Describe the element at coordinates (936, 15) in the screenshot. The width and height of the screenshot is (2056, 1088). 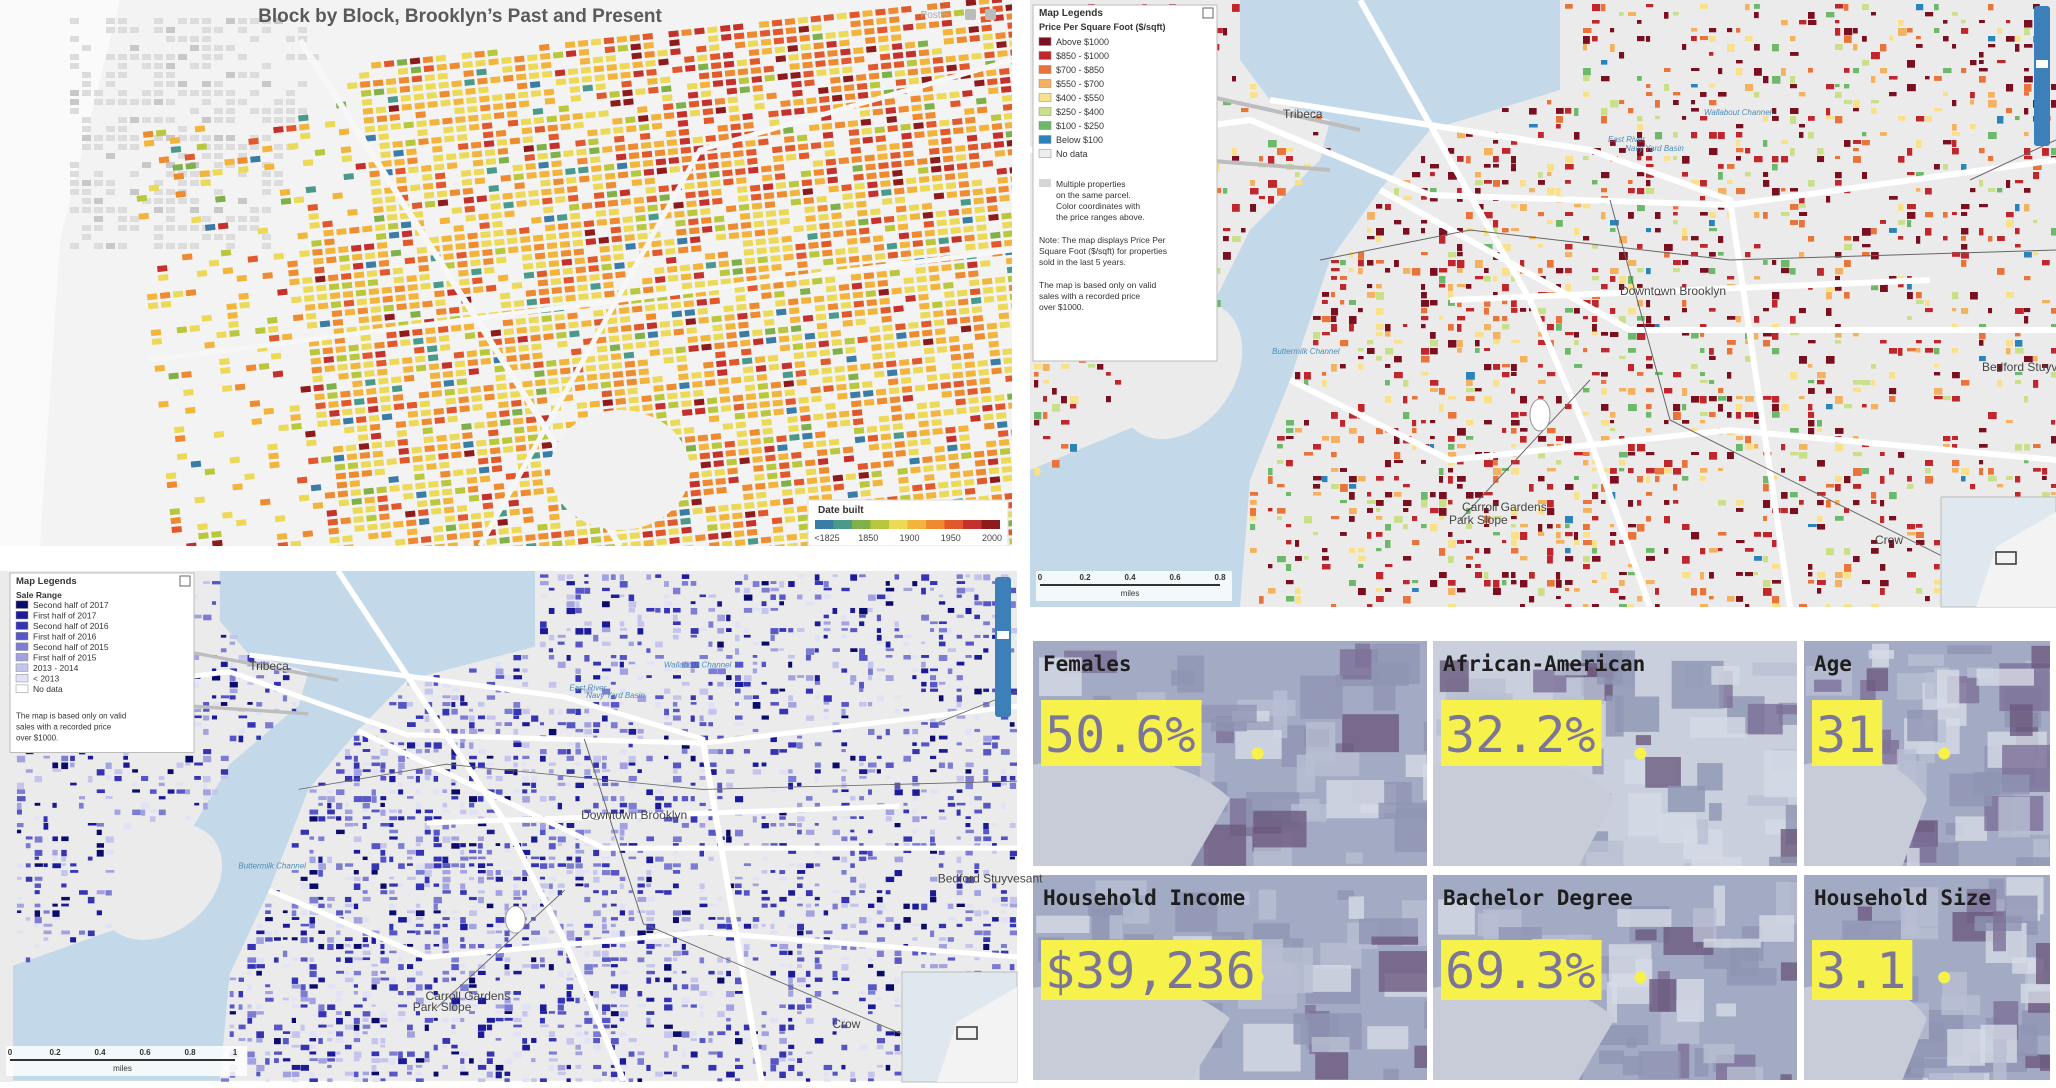
I see `poster-link: Poster` at that location.